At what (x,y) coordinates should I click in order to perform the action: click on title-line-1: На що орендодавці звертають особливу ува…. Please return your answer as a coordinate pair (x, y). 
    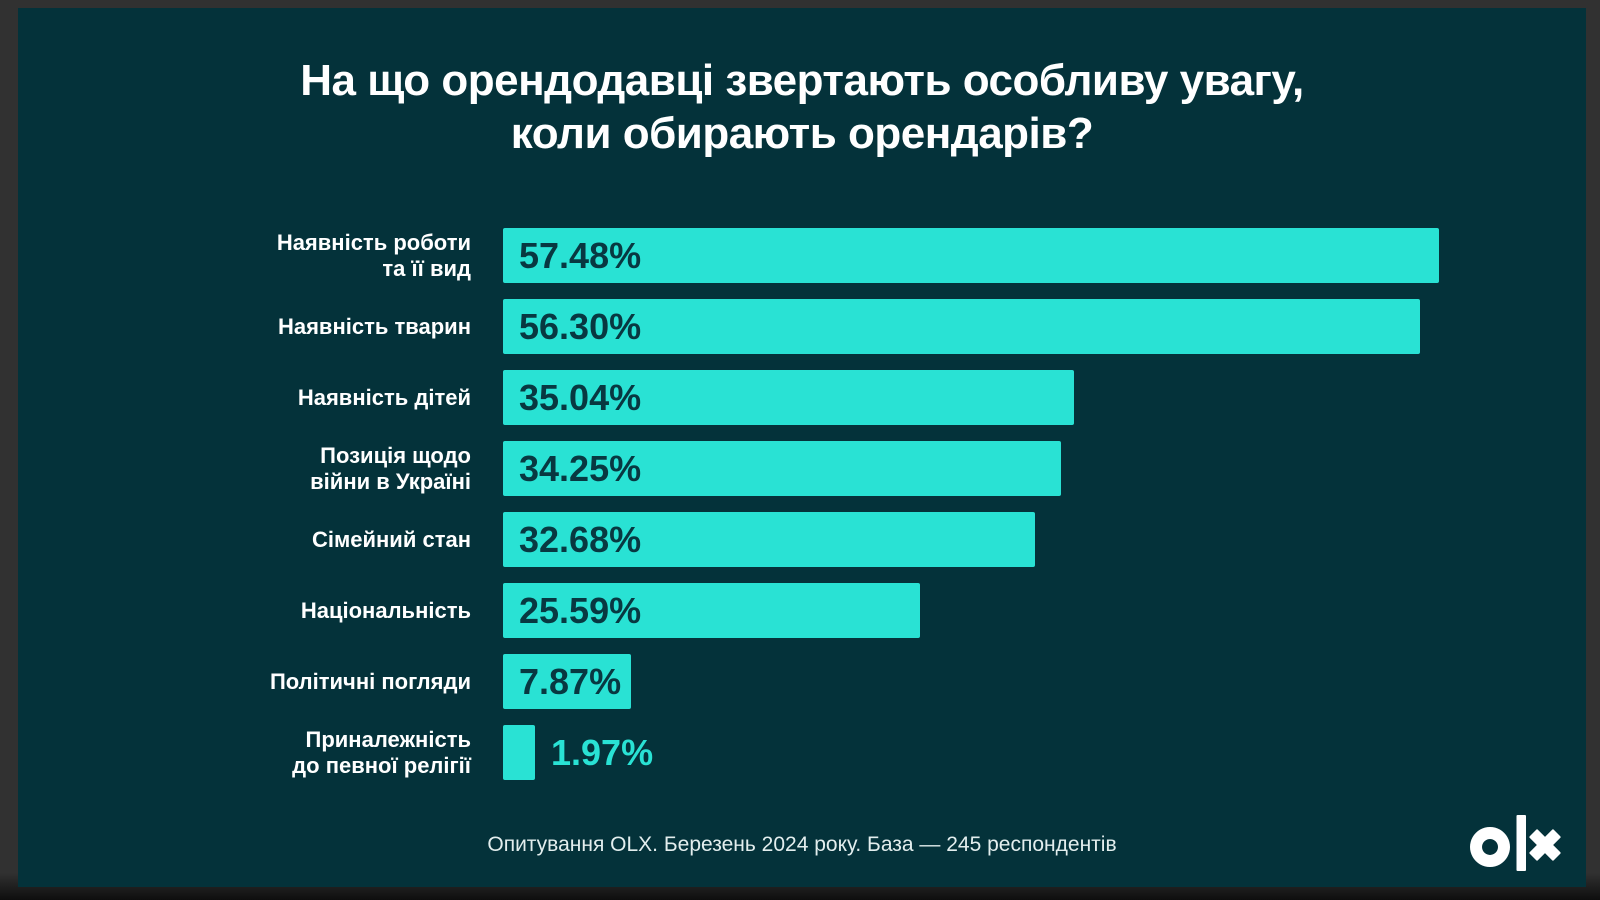
    Looking at the image, I should click on (802, 80).